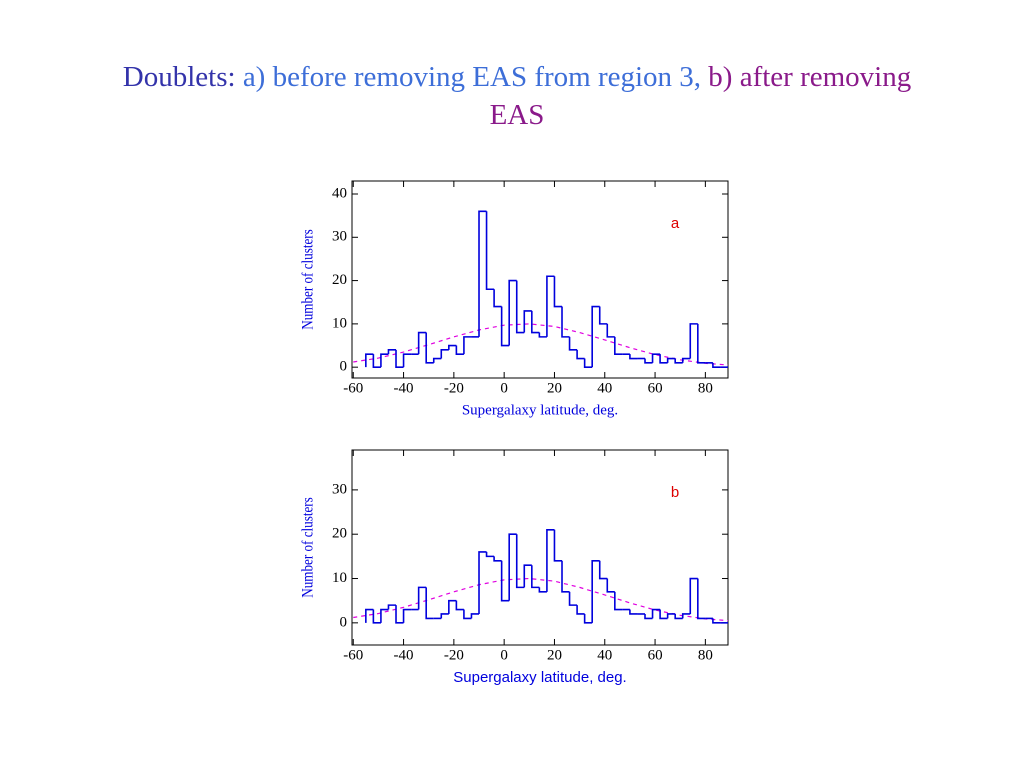 Image resolution: width=1024 pixels, height=768 pixels. What do you see at coordinates (675, 223) in the screenshot?
I see `panel-label: a` at bounding box center [675, 223].